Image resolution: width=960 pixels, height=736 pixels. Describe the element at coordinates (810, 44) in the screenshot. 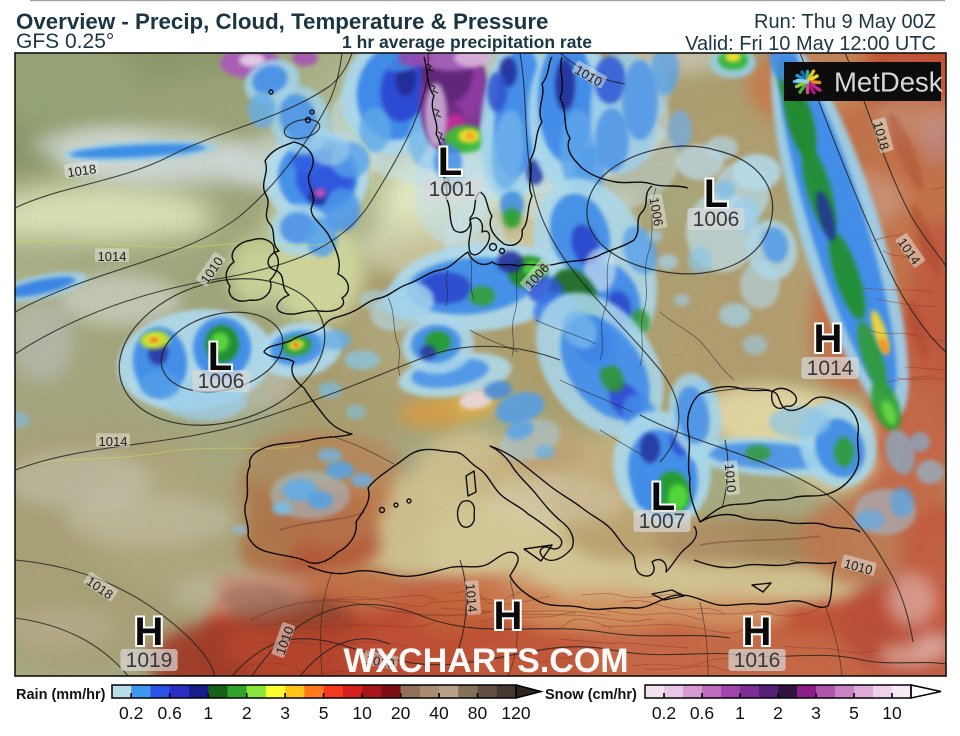

I see `svg-text: Valid: Fri 10 May 12:00 UTC` at that location.